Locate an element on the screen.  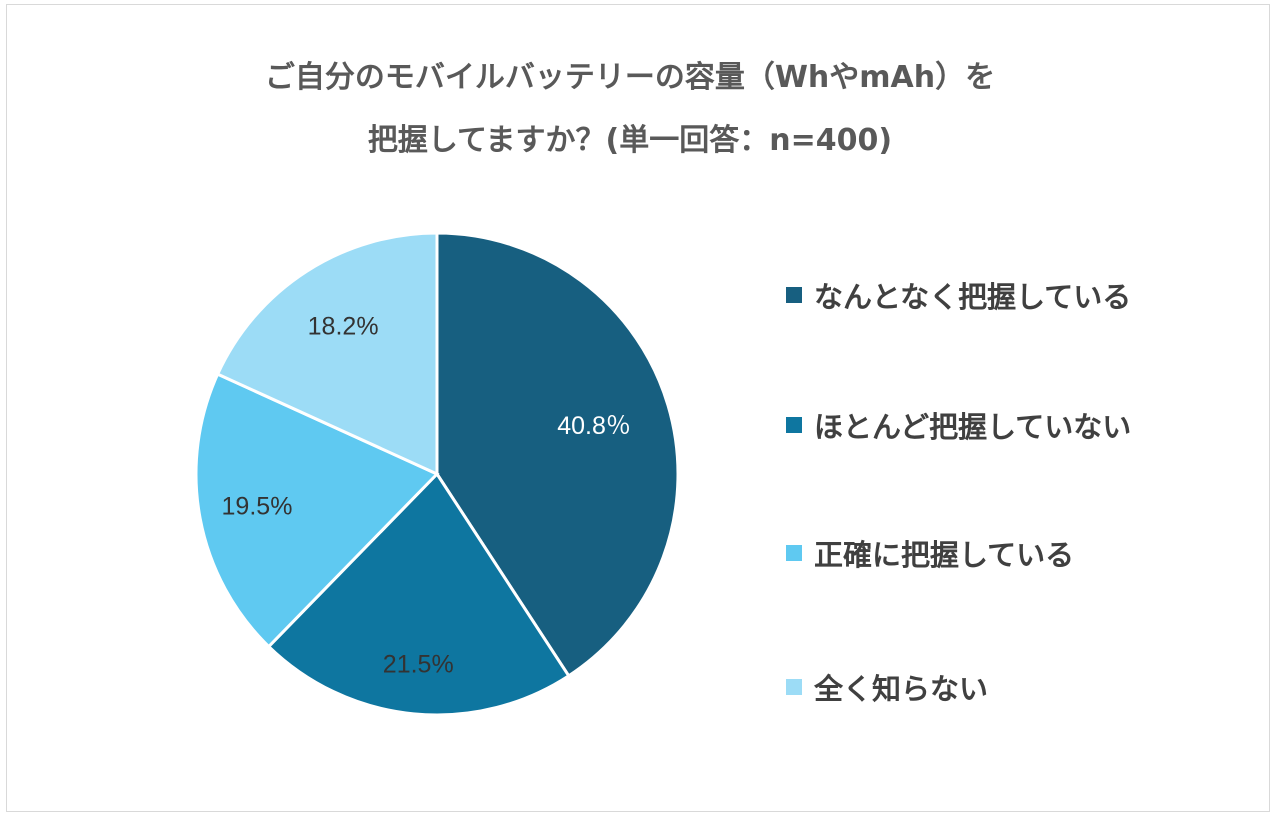
chart-title-line-2: 把握してますか？(単一回答：n=400) is located at coordinates (630, 140).